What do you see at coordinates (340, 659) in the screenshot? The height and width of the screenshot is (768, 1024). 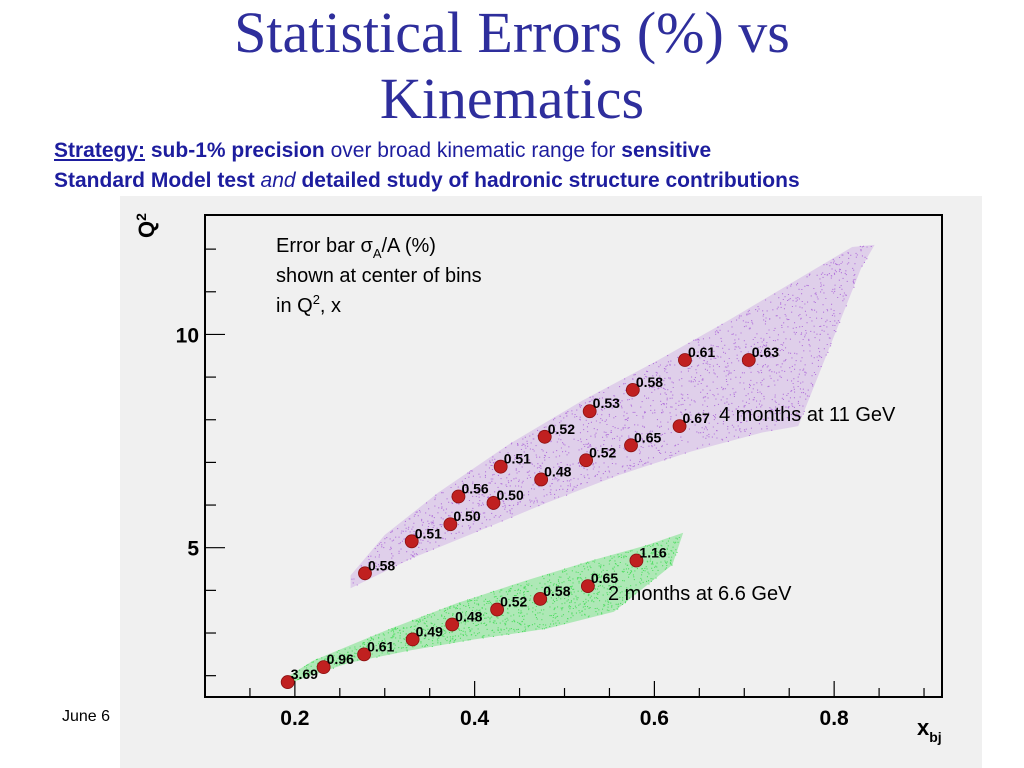 I see `data-point-label: 0.96` at bounding box center [340, 659].